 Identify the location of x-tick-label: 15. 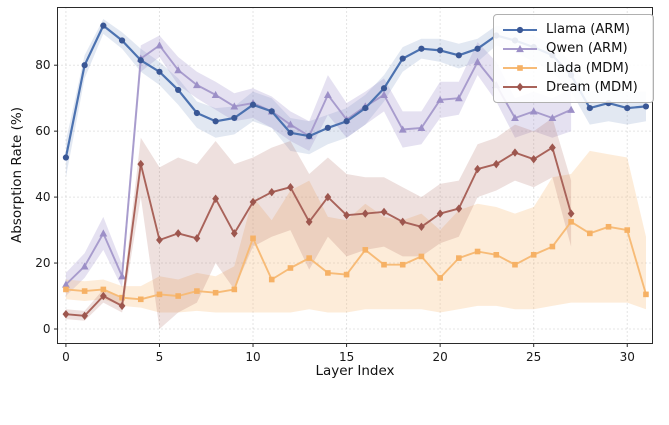
(346, 357).